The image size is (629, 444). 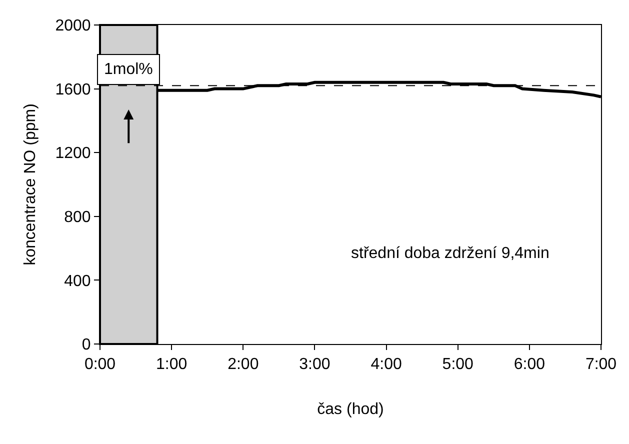 What do you see at coordinates (73, 89) in the screenshot?
I see `y-tick-label: 1600` at bounding box center [73, 89].